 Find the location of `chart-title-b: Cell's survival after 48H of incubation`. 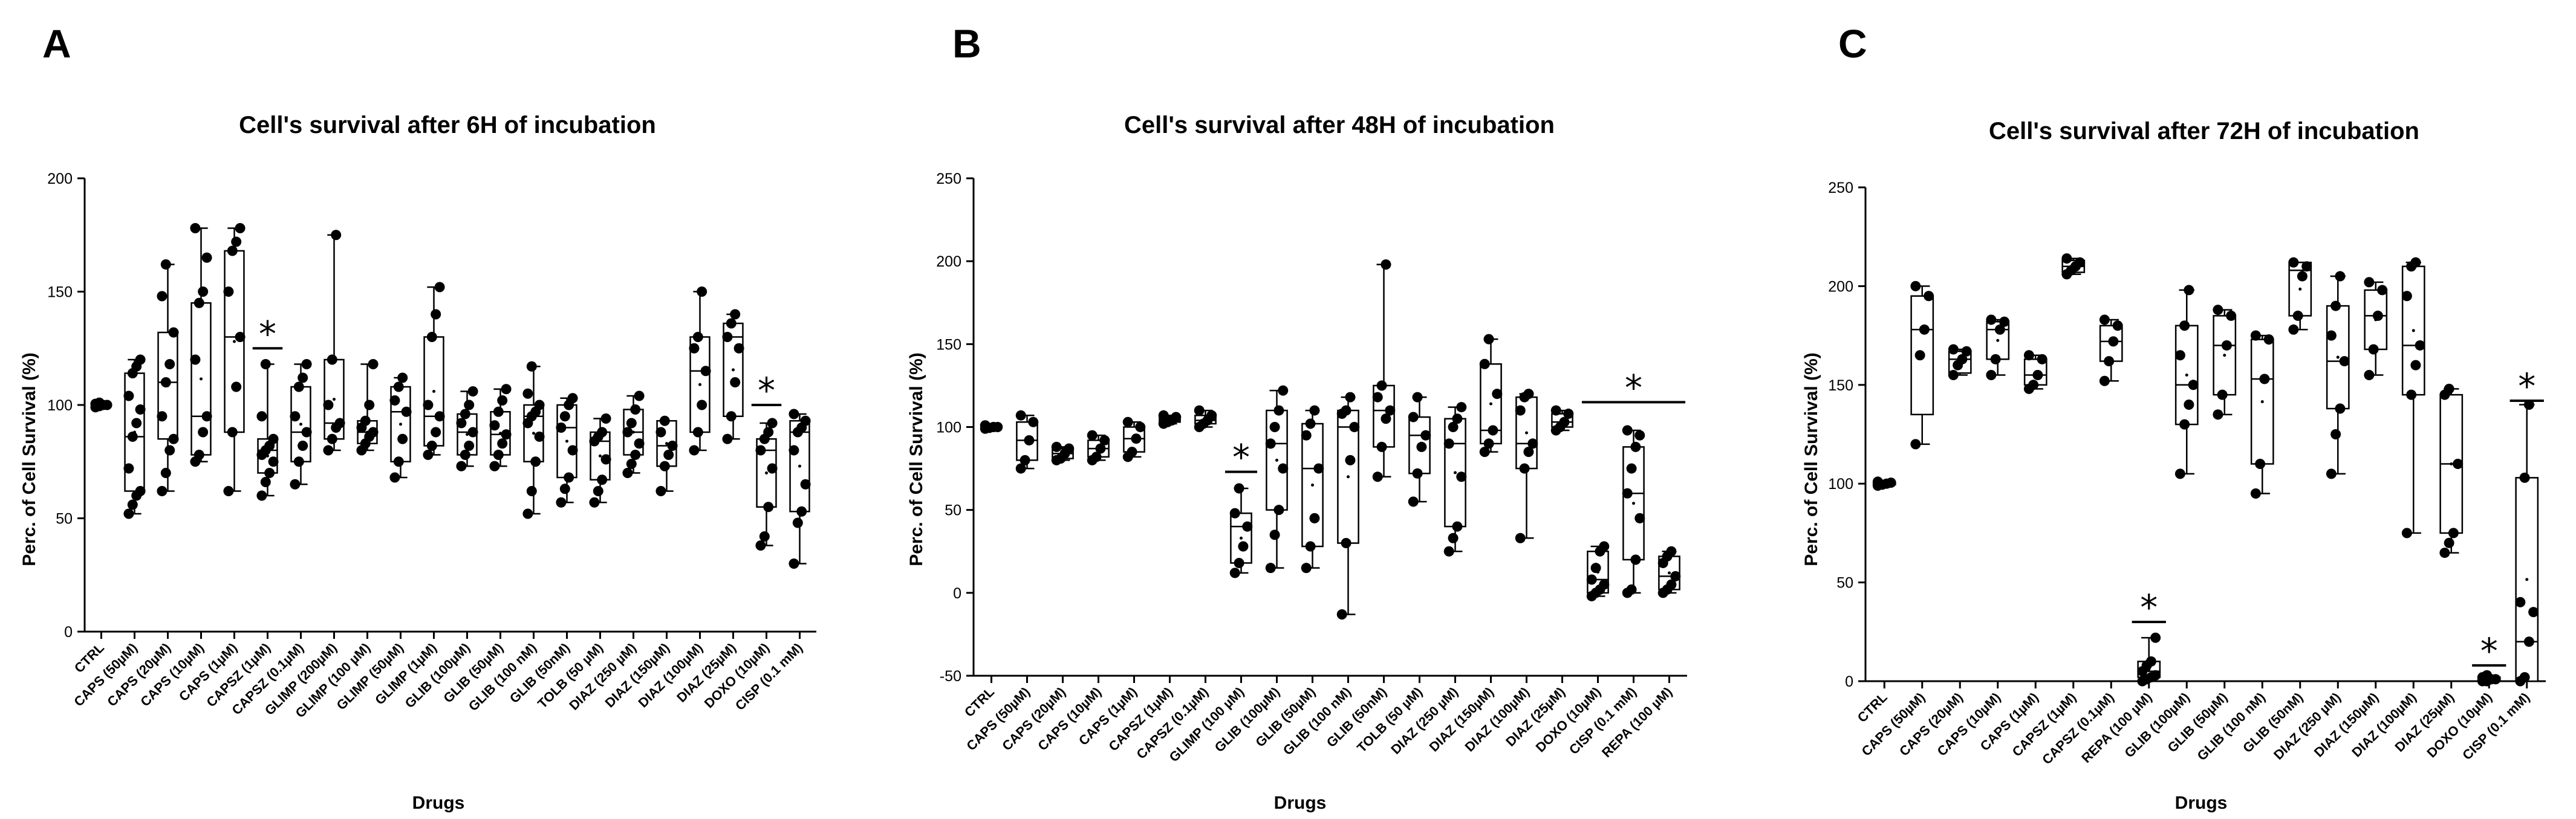

chart-title-b: Cell's survival after 48H of incubation is located at coordinates (1340, 125).